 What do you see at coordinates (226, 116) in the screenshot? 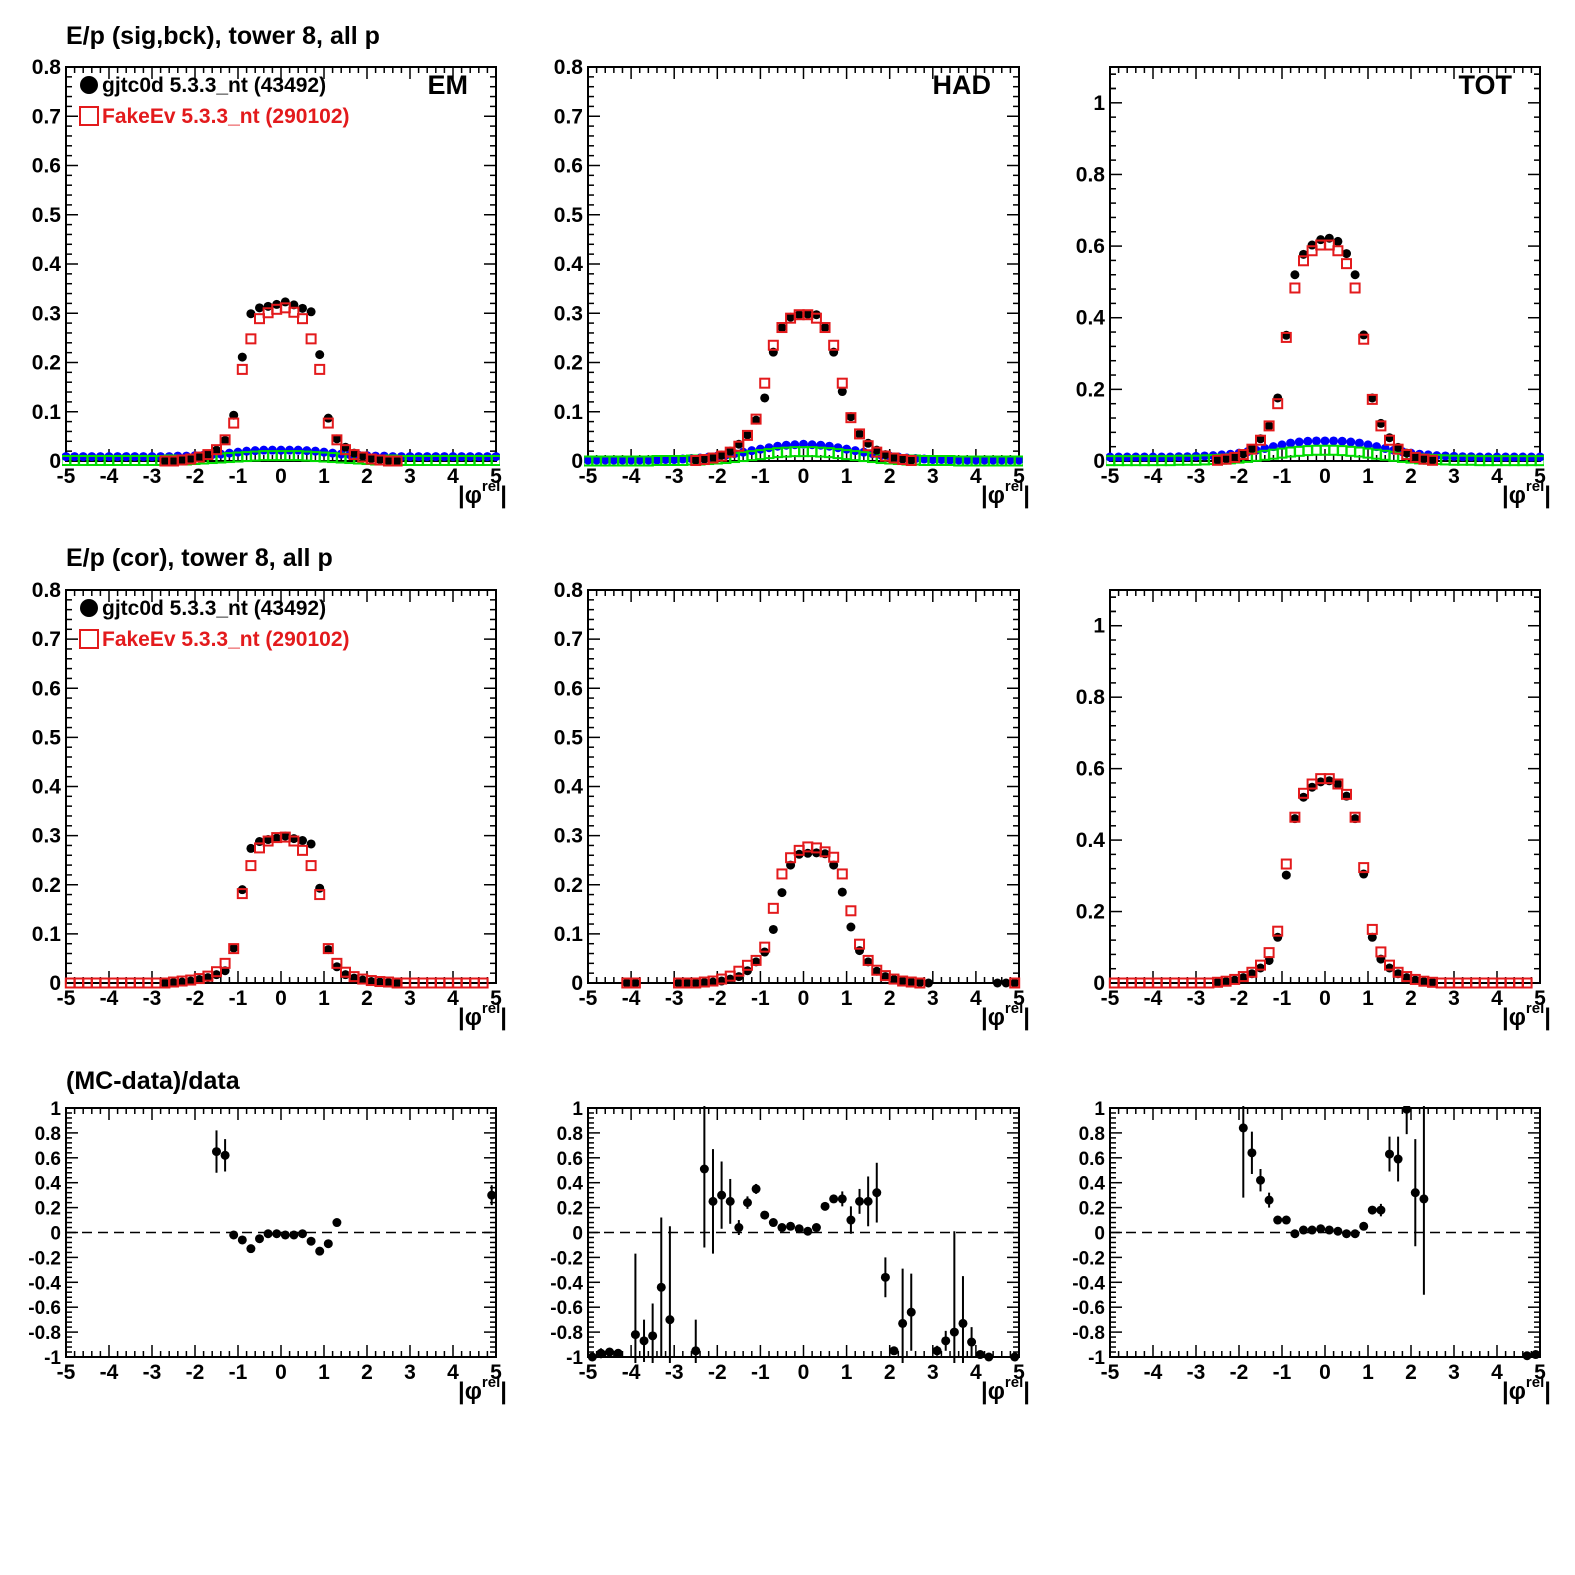
I see `legend-label: FakeEv 5.3.3_nt (290102)` at bounding box center [226, 116].